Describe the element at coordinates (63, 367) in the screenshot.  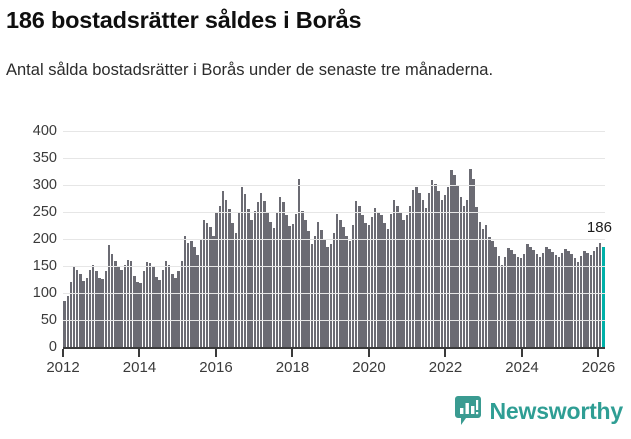
I see `x-axis-tick-label: 2012` at that location.